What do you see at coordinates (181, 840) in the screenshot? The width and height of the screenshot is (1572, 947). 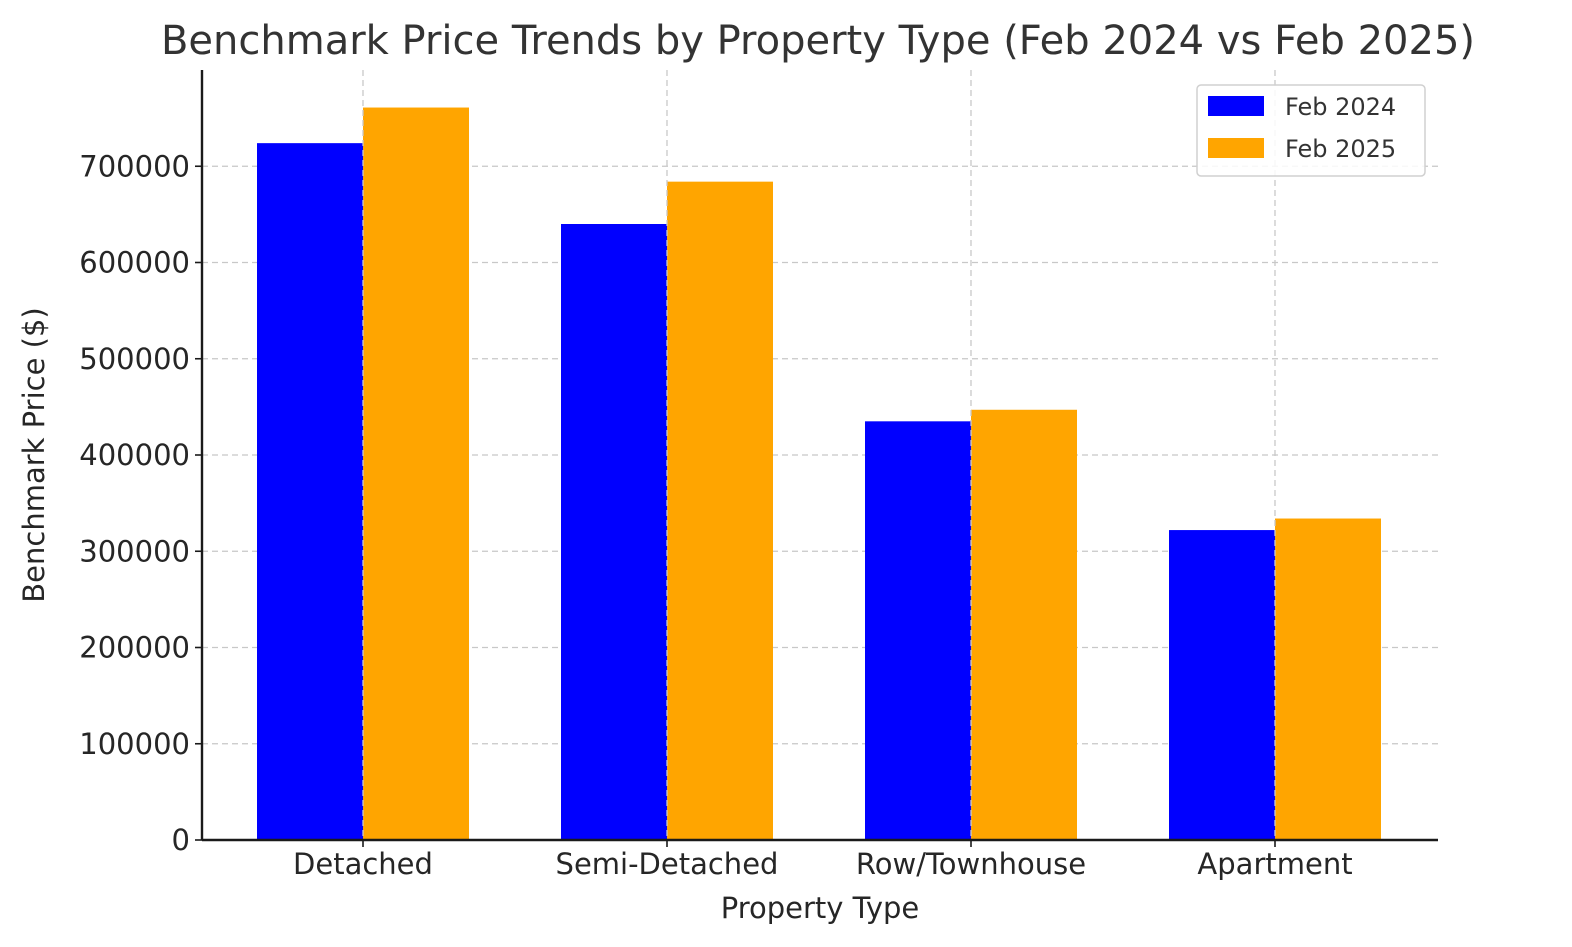 I see `y-tick-label: 0` at bounding box center [181, 840].